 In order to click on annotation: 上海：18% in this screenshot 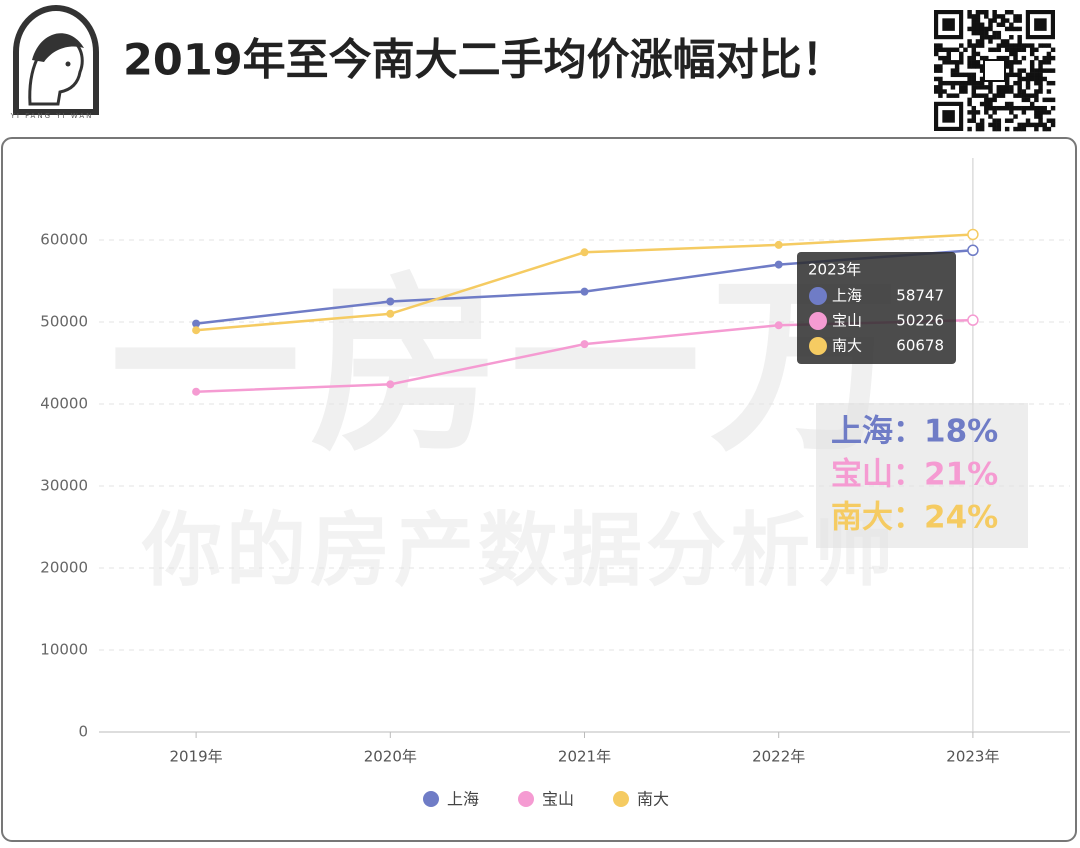, I will do `click(914, 432)`.